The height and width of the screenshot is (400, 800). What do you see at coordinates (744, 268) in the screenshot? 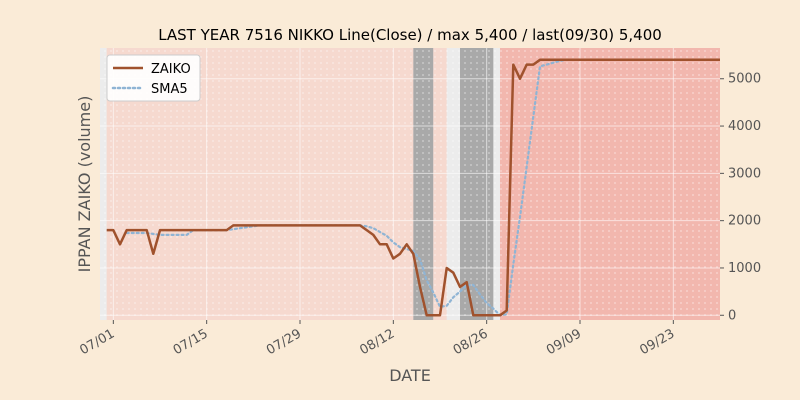
I see `y-tick-label: 1000` at bounding box center [744, 268].